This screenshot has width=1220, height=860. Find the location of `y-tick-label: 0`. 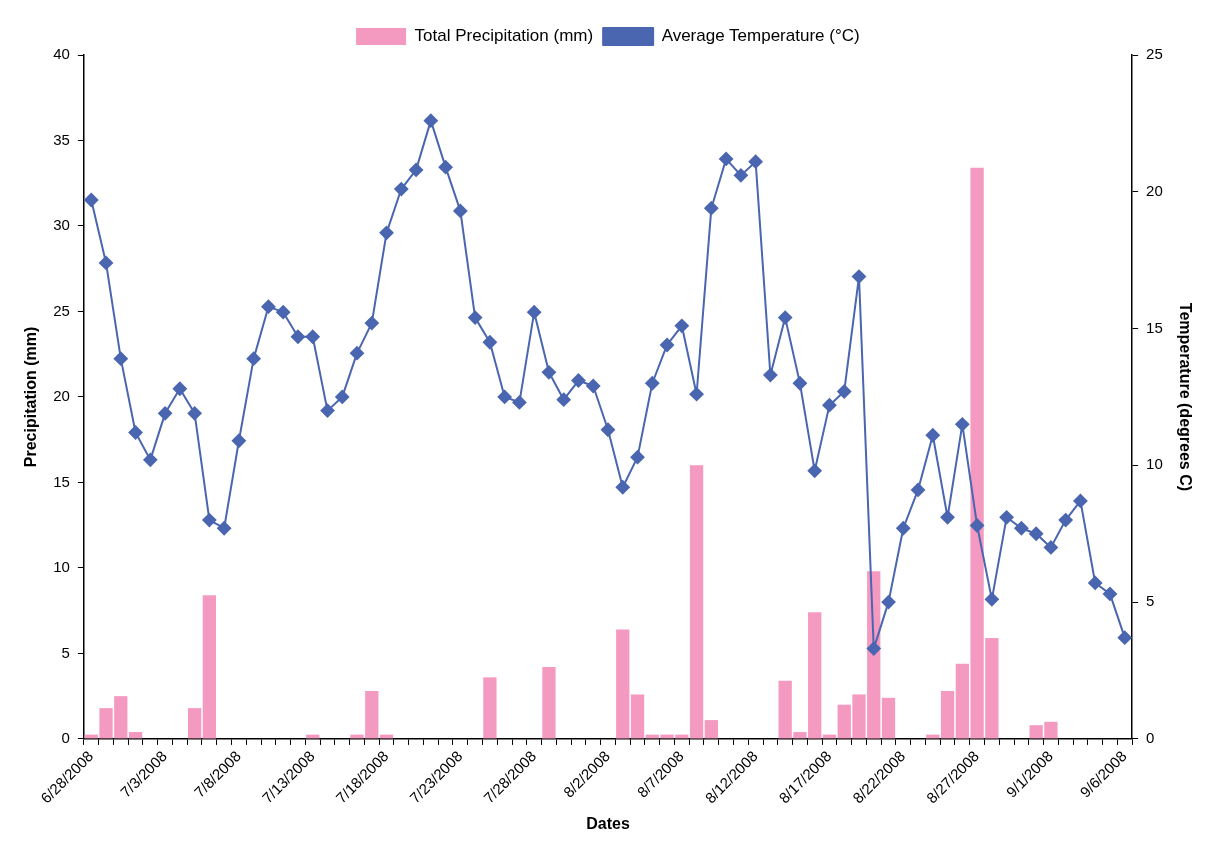

y-tick-label: 0 is located at coordinates (65, 738).